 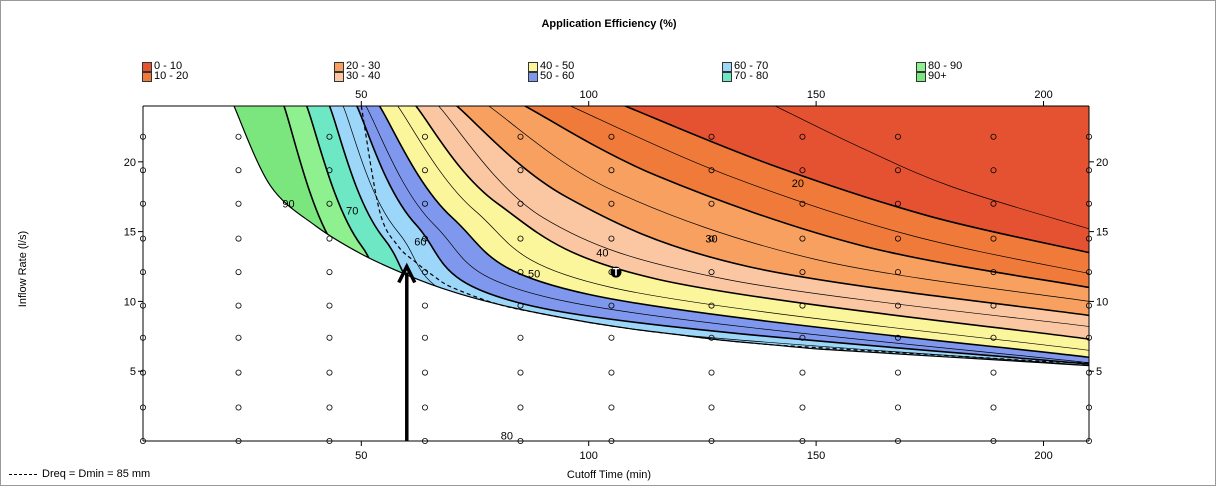 What do you see at coordinates (79, 474) in the screenshot?
I see `dreq-legend: Dreq = Dmin = 85 mm` at bounding box center [79, 474].